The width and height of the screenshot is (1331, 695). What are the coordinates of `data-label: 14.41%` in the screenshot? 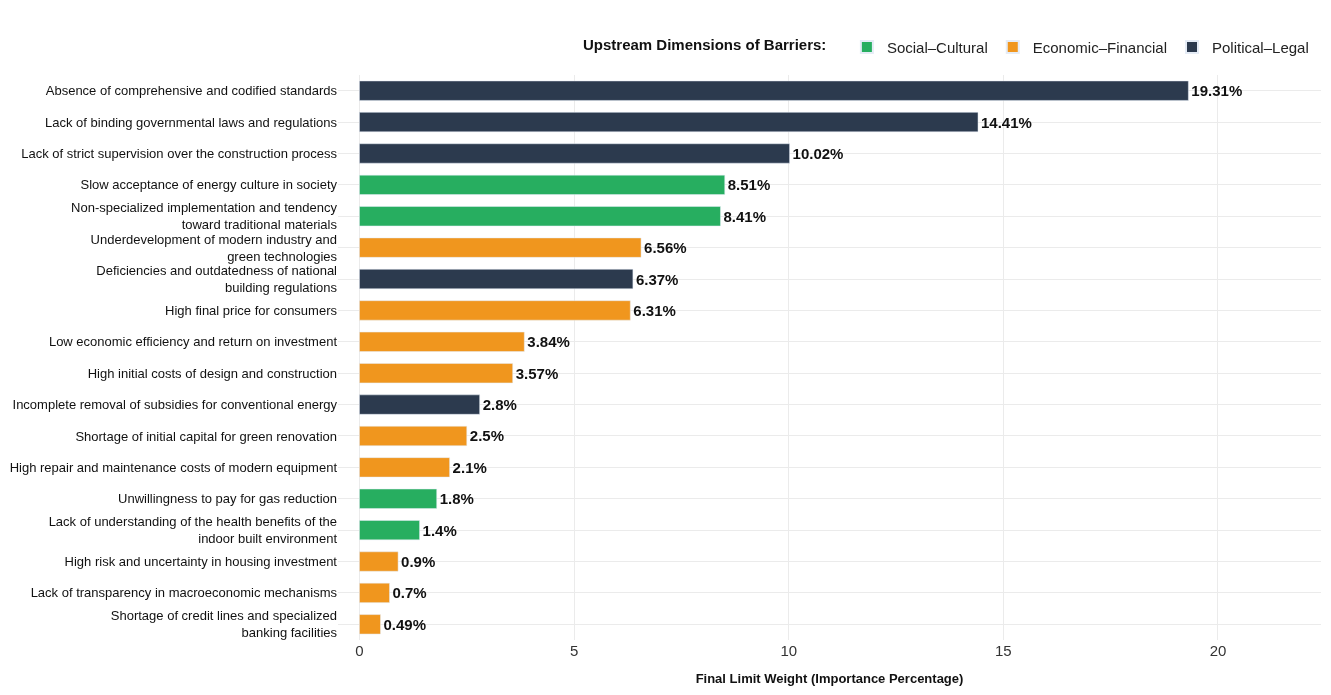 It's located at (1006, 122).